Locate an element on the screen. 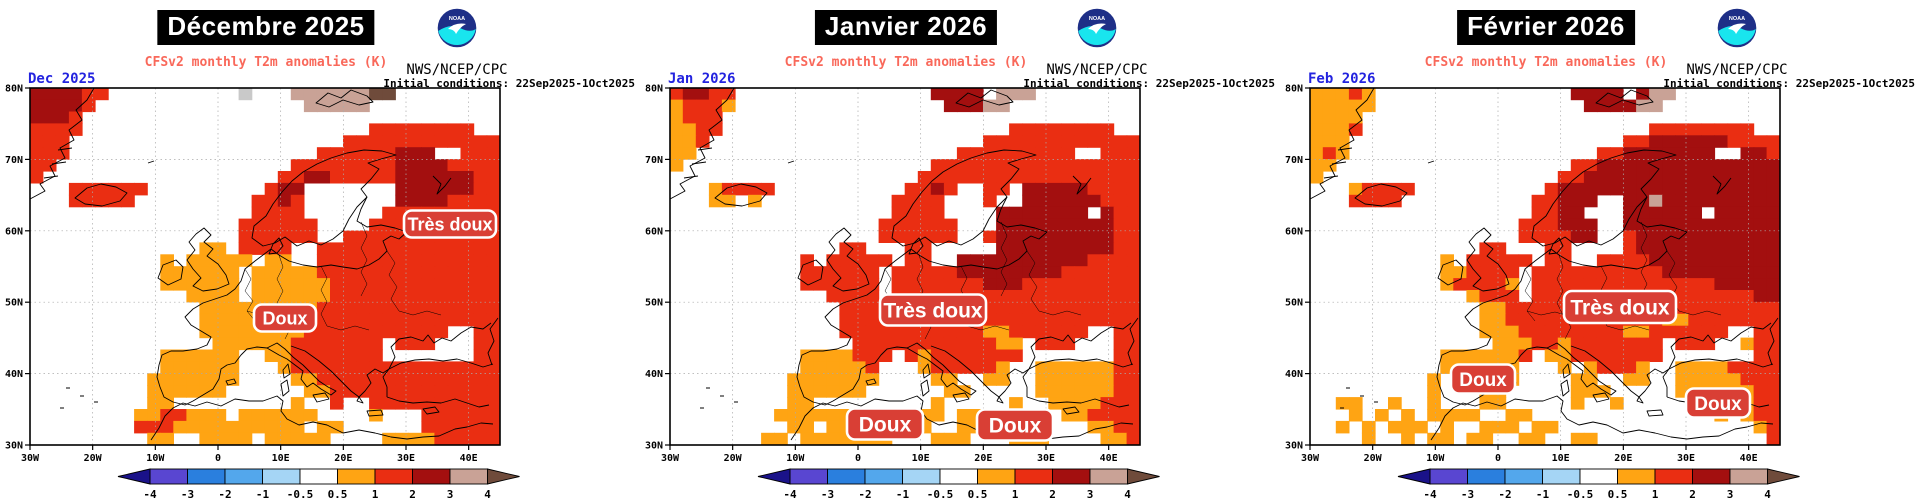 This screenshot has width=1920, height=501. lon-tick-label: 0 is located at coordinates (1498, 458).